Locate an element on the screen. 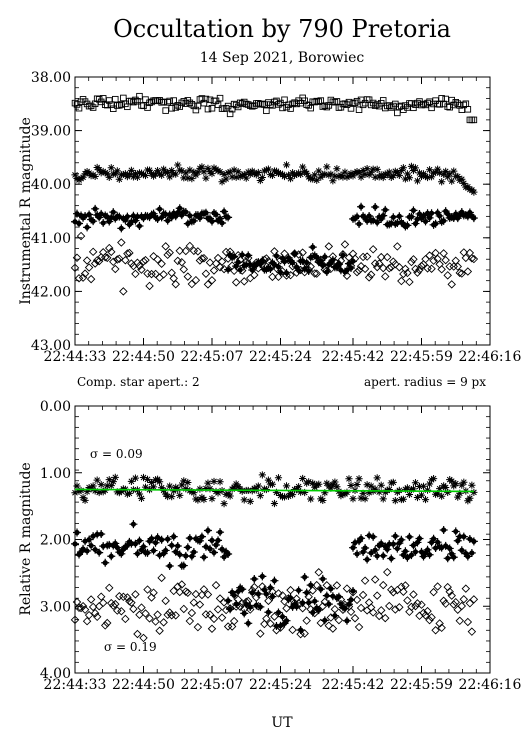 The width and height of the screenshot is (530, 742). y-tick-label: 42.00 is located at coordinates (51, 292).